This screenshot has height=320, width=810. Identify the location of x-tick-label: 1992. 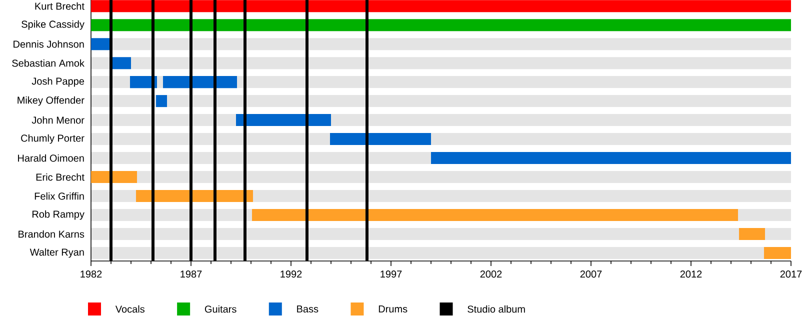
(291, 274).